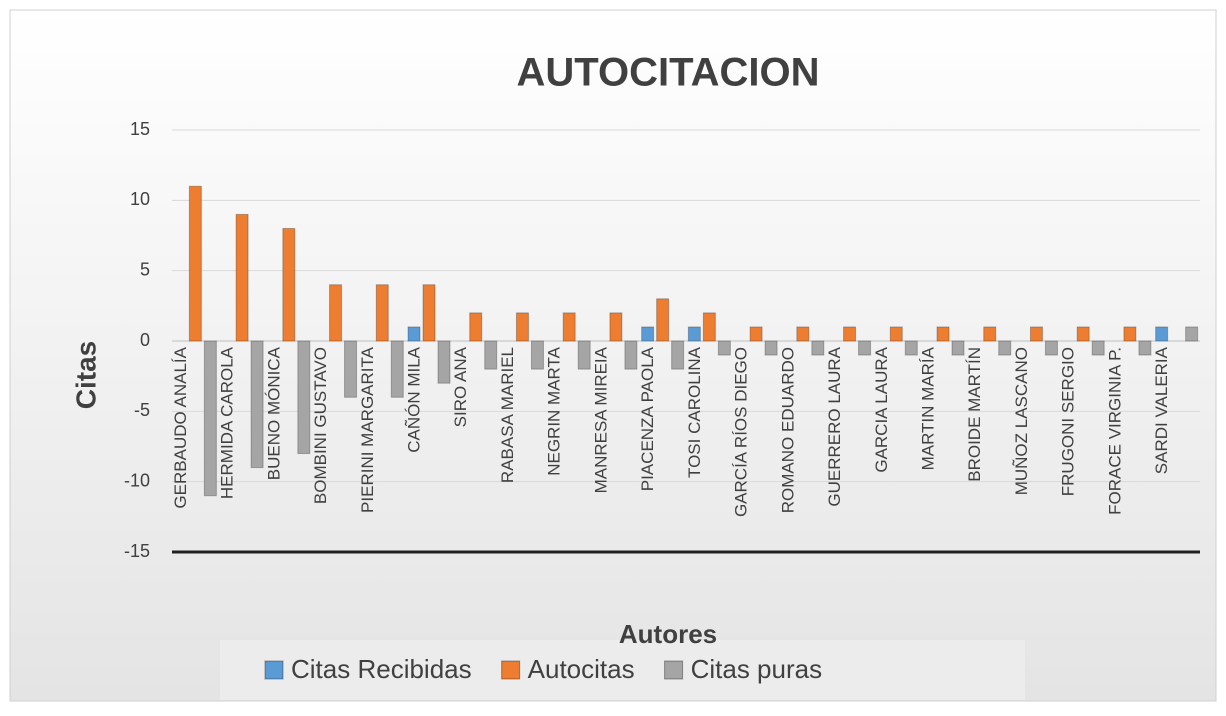 Image resolution: width=1226 pixels, height=716 pixels. I want to click on x-axis-label: Autores, so click(668, 634).